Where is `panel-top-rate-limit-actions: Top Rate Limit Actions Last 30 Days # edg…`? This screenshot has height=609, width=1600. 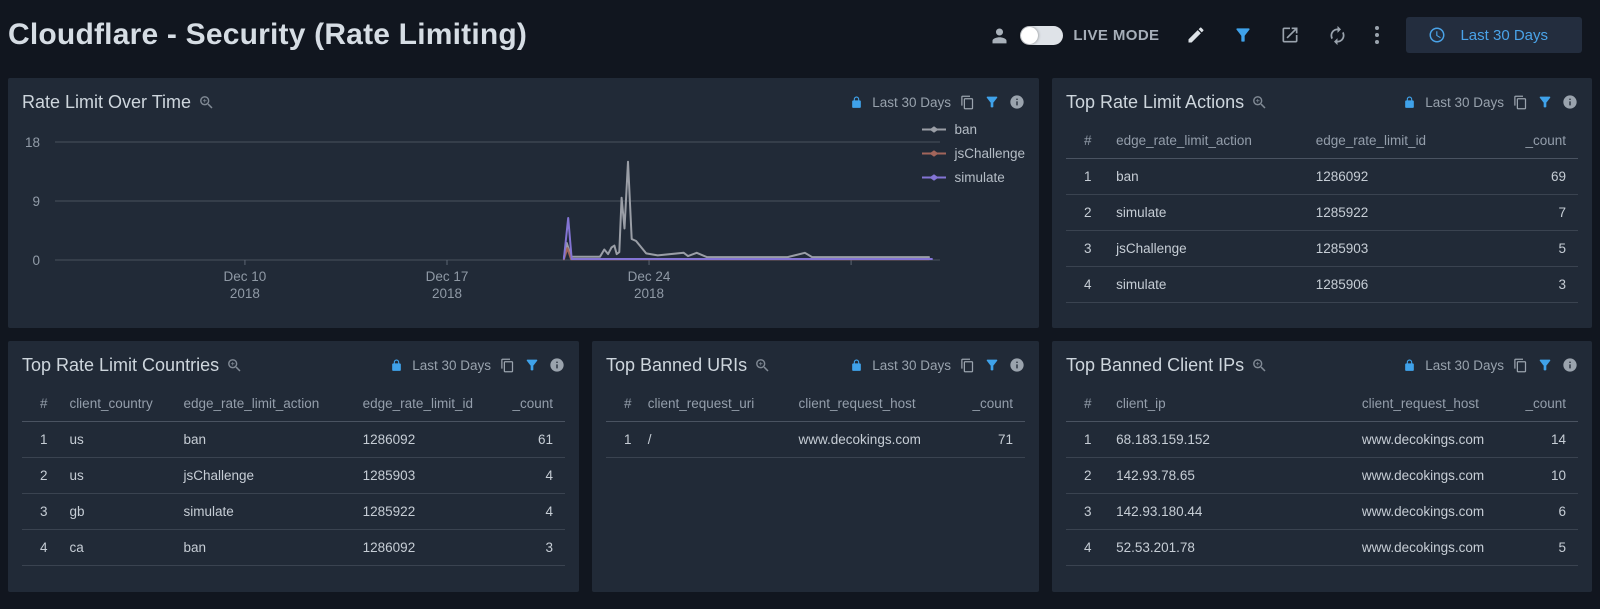 panel-top-rate-limit-actions: Top Rate Limit Actions Last 30 Days # edg… is located at coordinates (1322, 203).